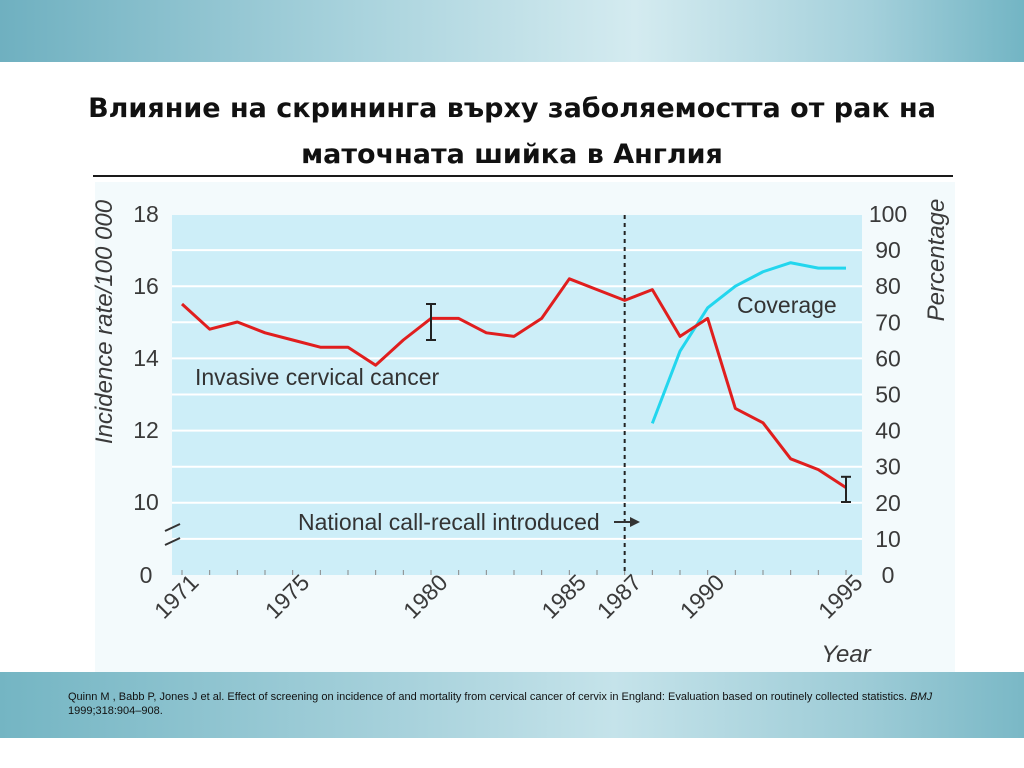  What do you see at coordinates (104, 321) in the screenshot?
I see `y-left-axis-title: Incidence rate/100 000` at bounding box center [104, 321].